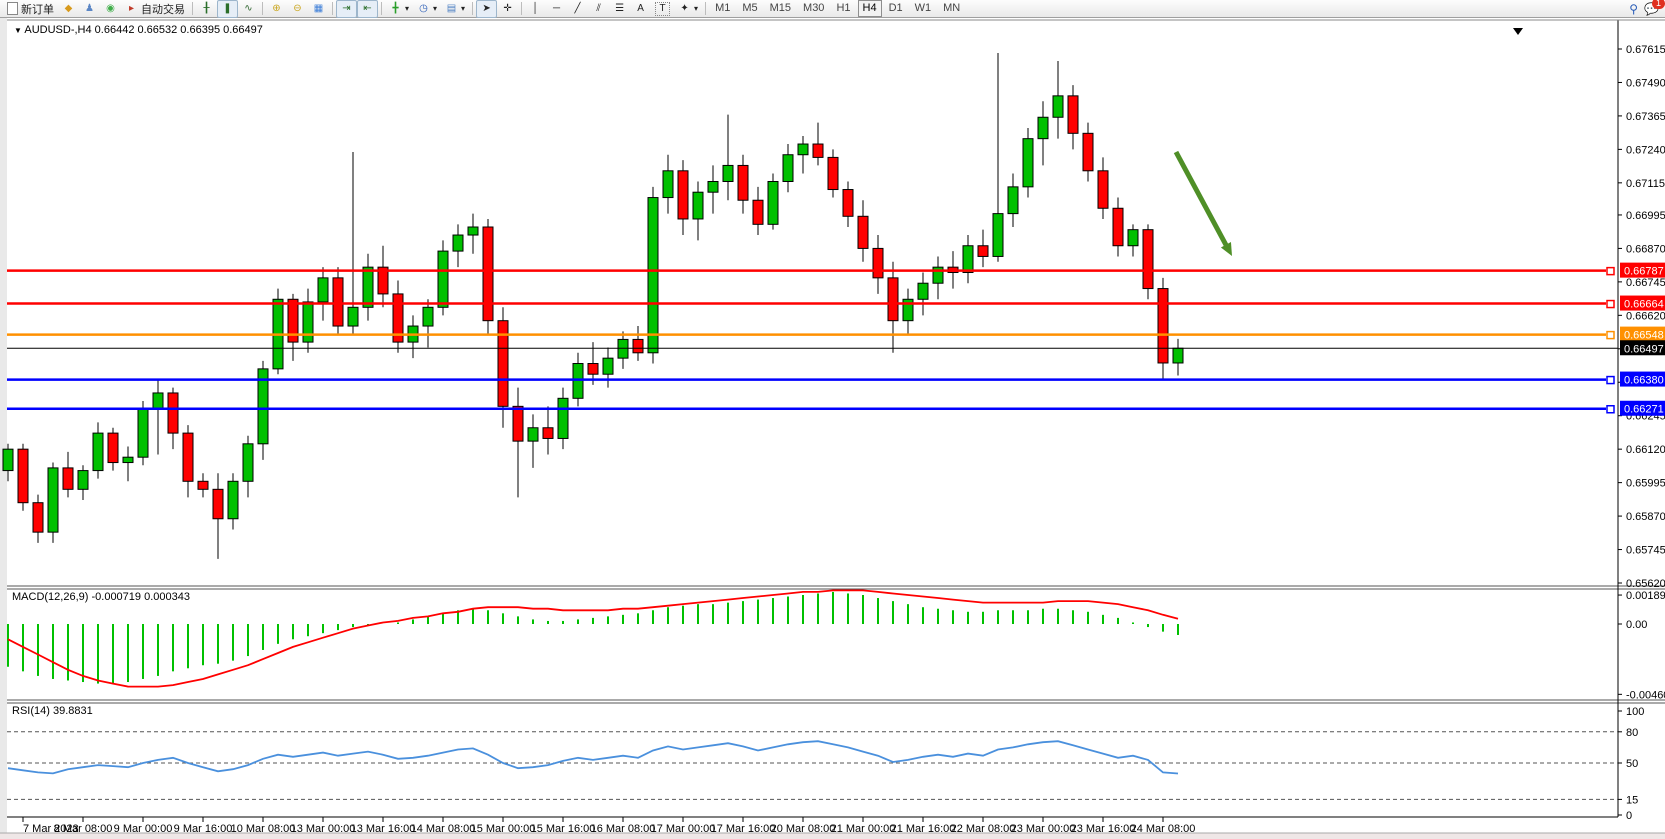  Describe the element at coordinates (688, 9) in the screenshot. I see `arrows-button: ✦ ▾` at that location.